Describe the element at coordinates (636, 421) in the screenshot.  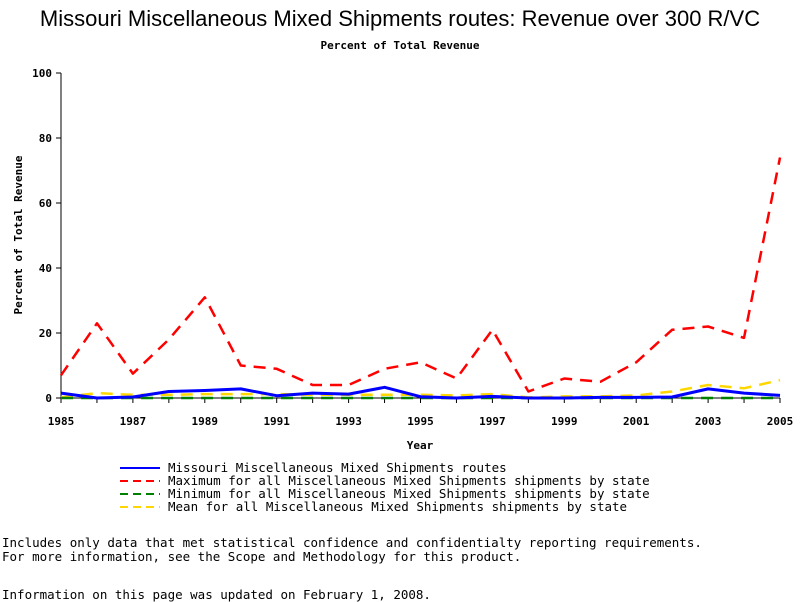
I see `x-tick-label: 2001` at that location.